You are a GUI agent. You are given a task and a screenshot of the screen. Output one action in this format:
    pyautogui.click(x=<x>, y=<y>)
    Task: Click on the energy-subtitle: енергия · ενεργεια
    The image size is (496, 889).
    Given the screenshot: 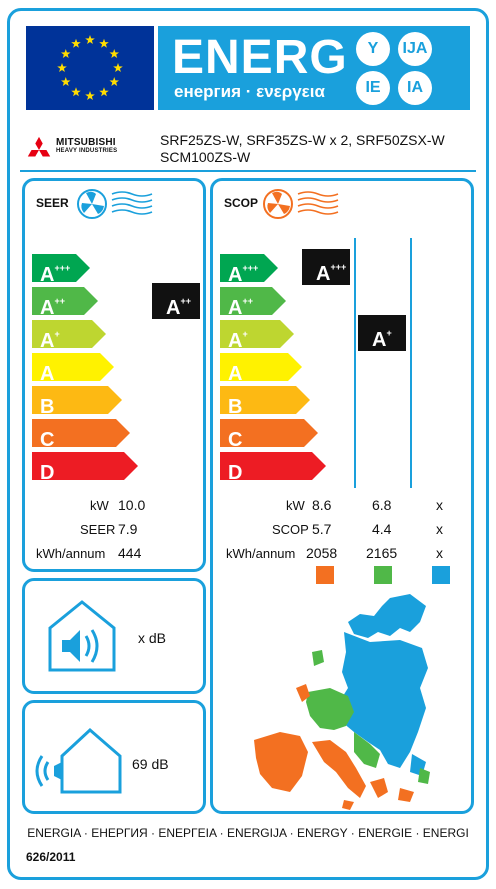 What is the action you would take?
    pyautogui.click(x=249, y=91)
    